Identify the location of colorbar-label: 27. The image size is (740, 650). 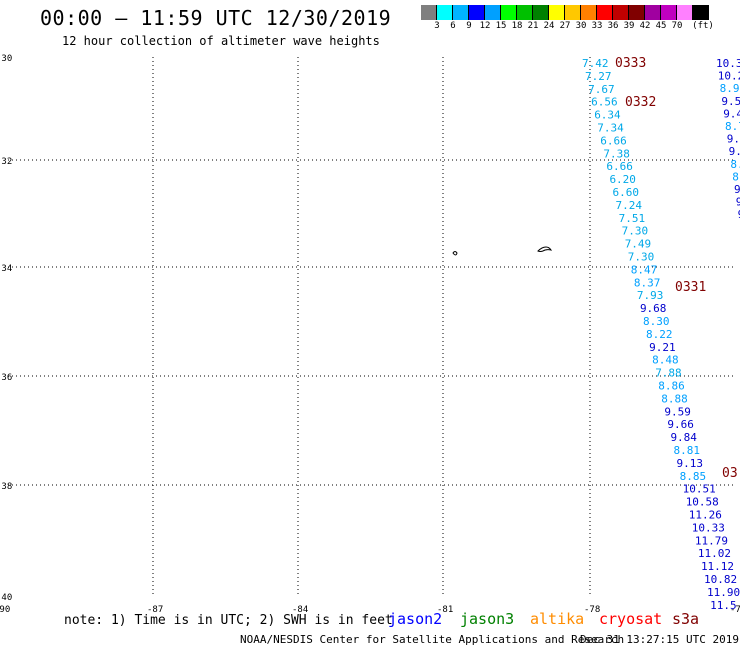
(565, 26).